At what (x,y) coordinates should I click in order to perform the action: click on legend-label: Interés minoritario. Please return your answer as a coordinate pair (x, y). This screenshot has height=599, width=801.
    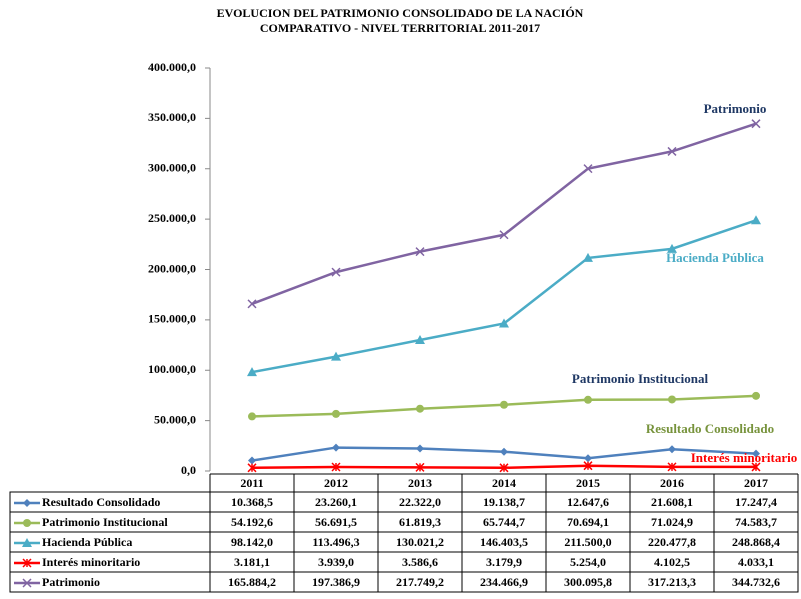
    Looking at the image, I should click on (91, 562).